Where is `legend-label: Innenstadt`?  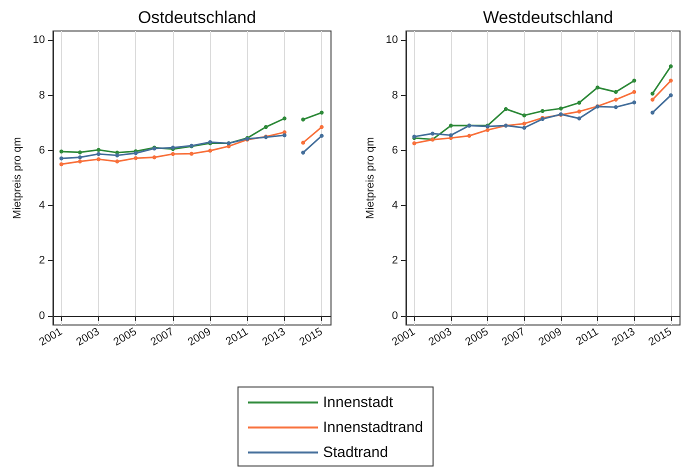 legend-label: Innenstadt is located at coordinates (358, 402).